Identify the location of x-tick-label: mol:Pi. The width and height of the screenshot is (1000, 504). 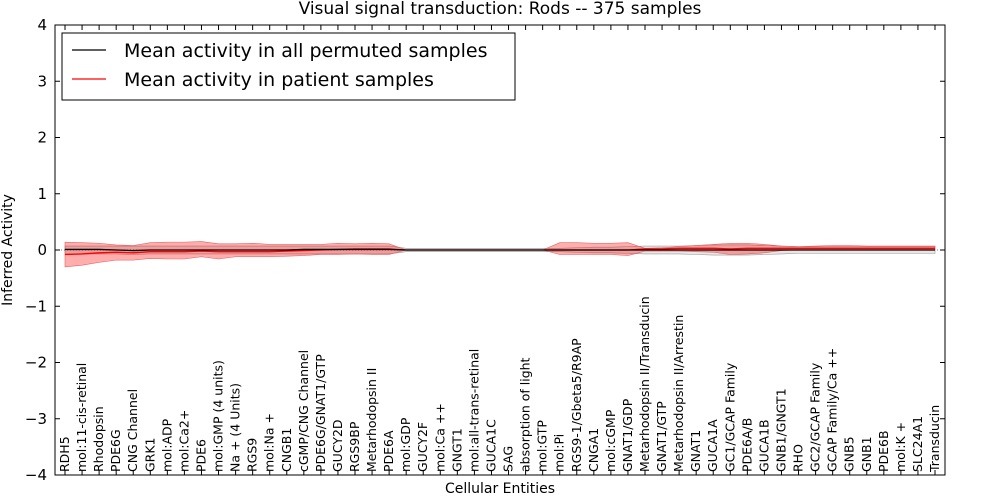
(559, 453).